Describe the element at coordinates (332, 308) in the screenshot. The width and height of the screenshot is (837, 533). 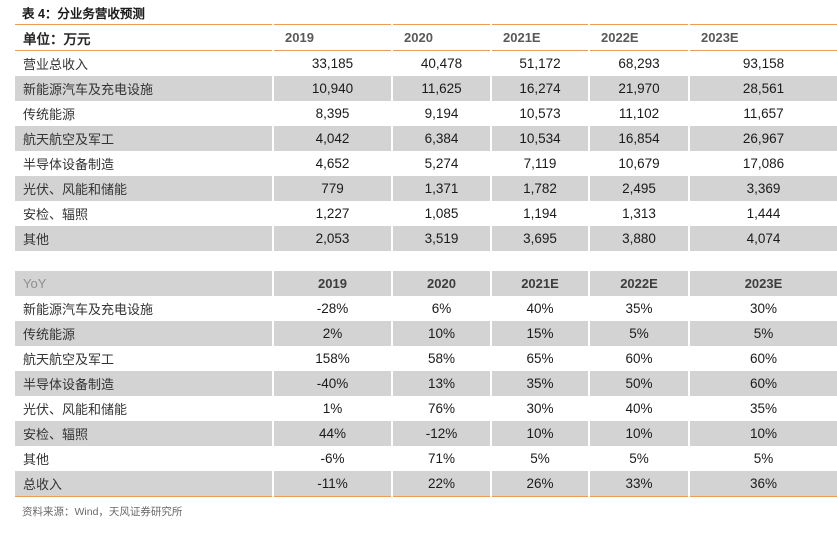
I see `value-cell: -28%` at that location.